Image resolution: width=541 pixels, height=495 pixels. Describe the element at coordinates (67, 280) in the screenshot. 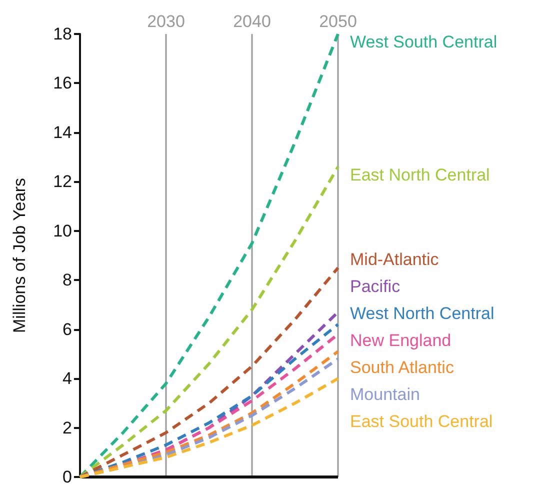

I see `y-tick-label: 8` at that location.